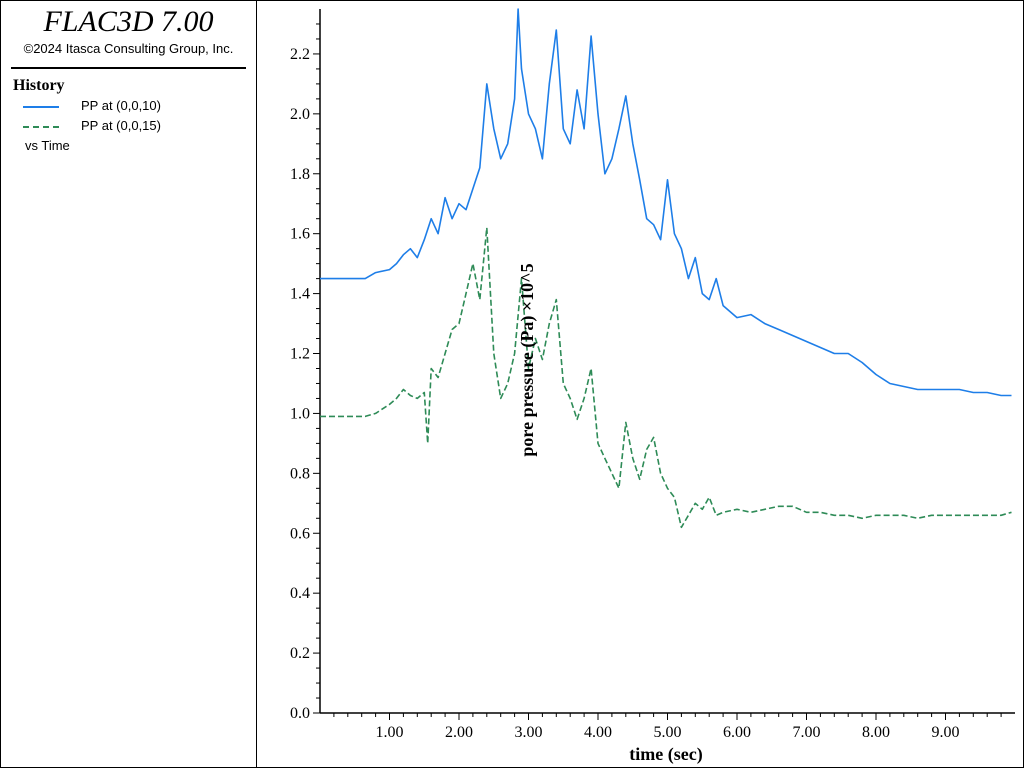 This screenshot has height=768, width=1024. What do you see at coordinates (598, 732) in the screenshot?
I see `x-tick-label: 4.00` at bounding box center [598, 732].